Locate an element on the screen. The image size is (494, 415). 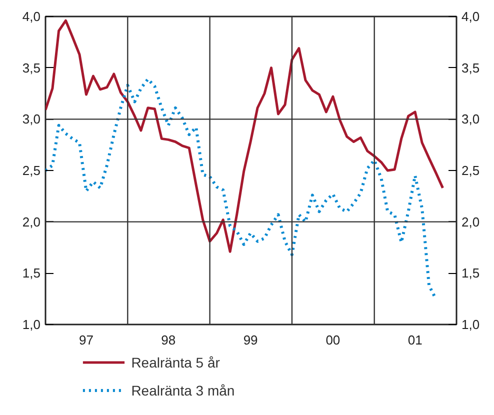
y2-tick-label: 1,0 is located at coordinates (471, 324).